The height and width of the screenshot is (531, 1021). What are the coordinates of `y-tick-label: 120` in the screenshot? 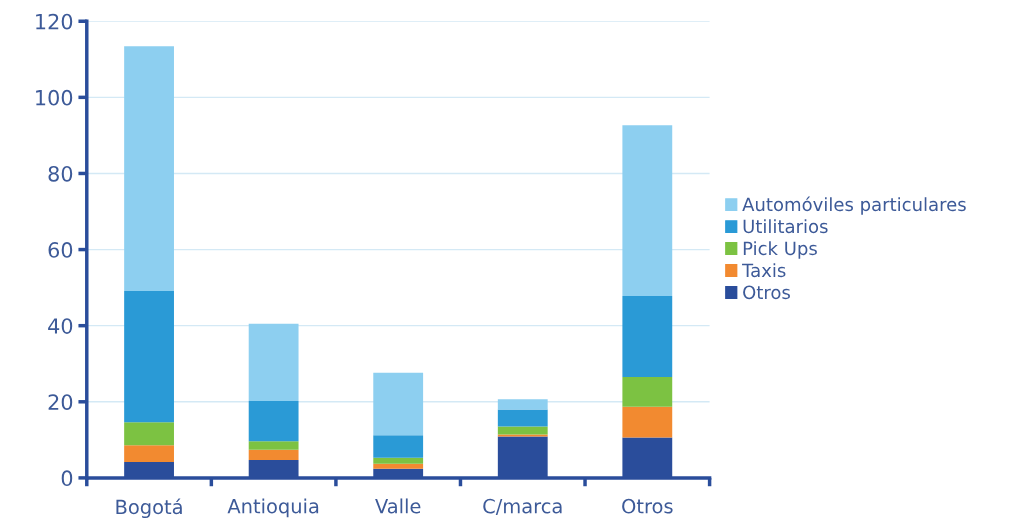 It's located at (54, 21).